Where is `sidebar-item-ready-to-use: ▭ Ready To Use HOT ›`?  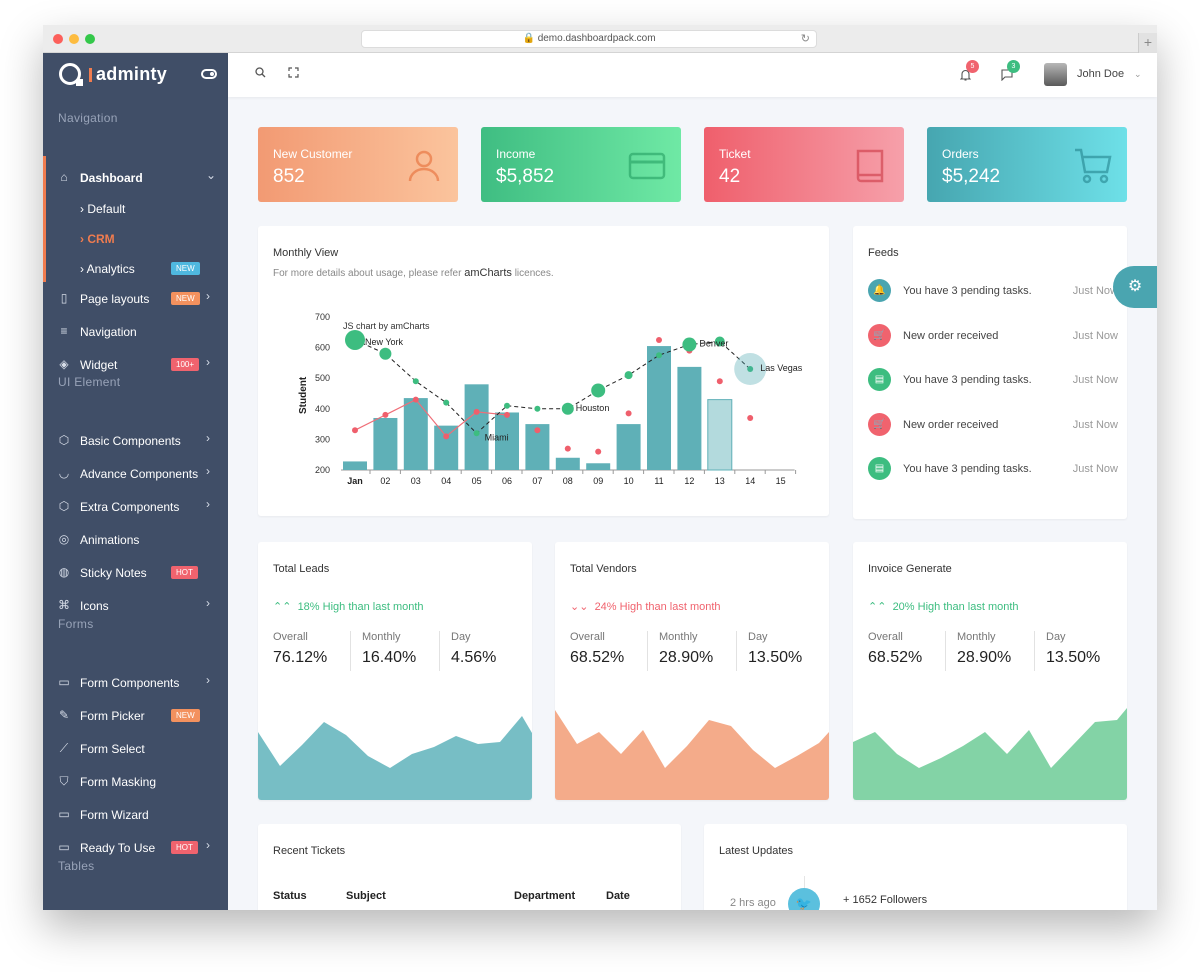
sidebar-item-ready-to-use: ▭ Ready To Use HOT › is located at coordinates (135, 848).